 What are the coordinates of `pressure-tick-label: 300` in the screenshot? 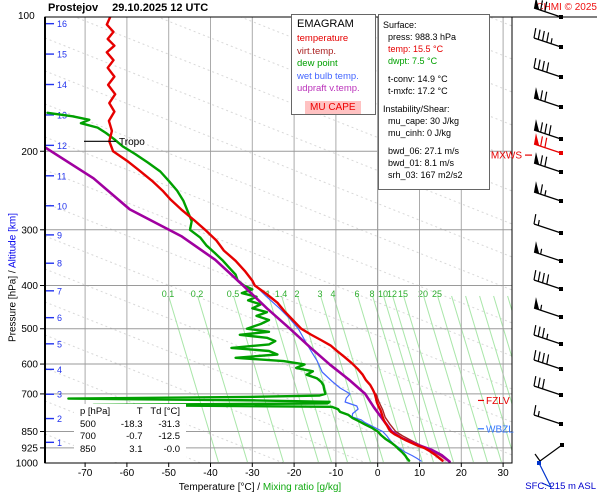 It's located at (29, 230).